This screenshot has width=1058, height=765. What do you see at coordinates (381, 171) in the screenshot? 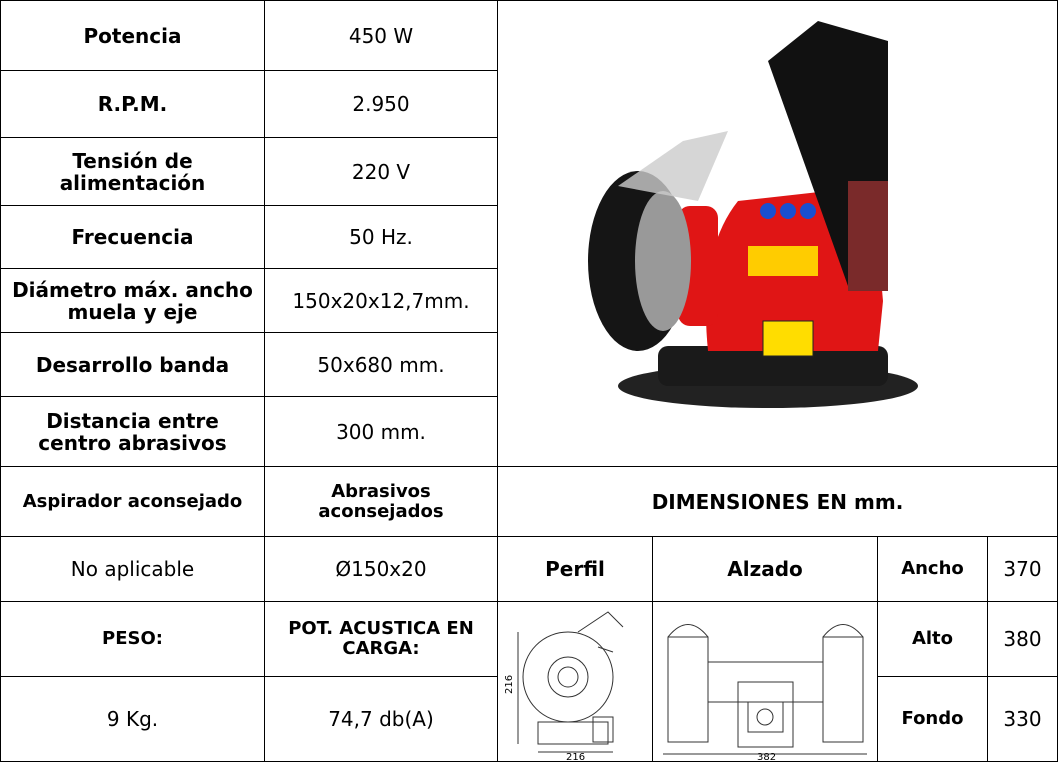
I see `spec-value: 220 V` at bounding box center [381, 171].